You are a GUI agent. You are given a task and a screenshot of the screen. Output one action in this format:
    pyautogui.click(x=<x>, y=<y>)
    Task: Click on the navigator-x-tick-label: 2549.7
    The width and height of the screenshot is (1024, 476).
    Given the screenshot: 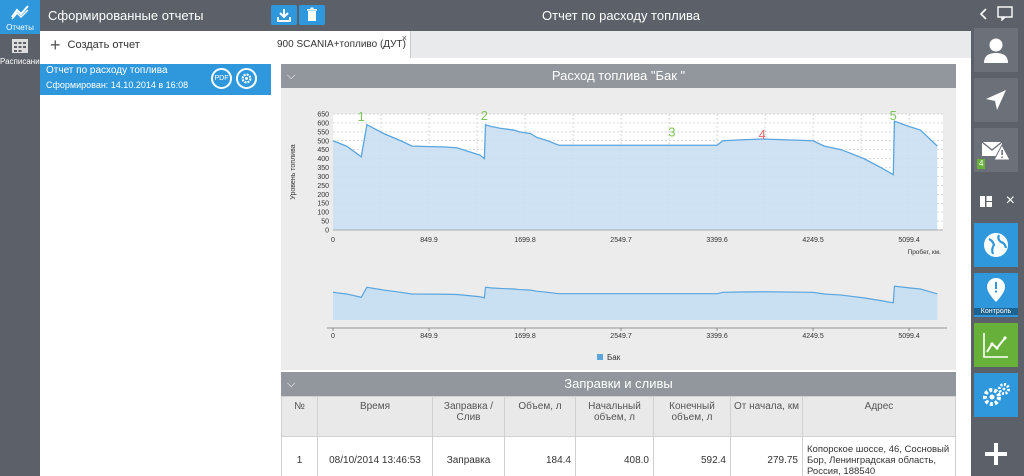 What is the action you would take?
    pyautogui.click(x=621, y=336)
    